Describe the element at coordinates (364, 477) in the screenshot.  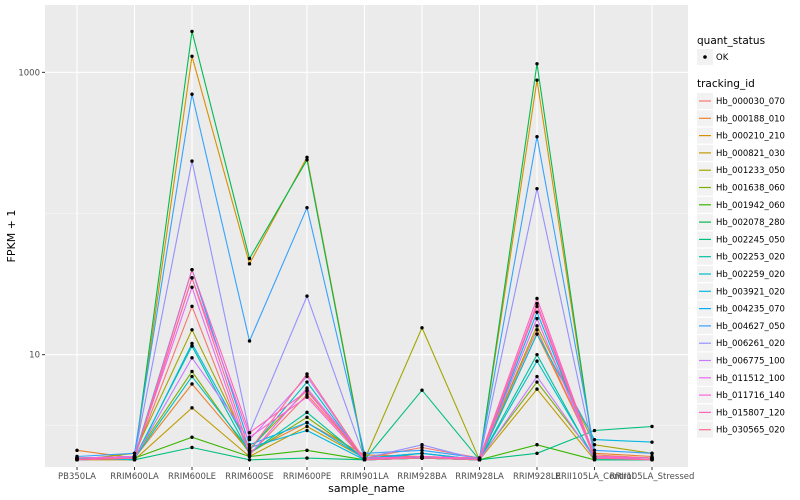
I see `x-tick-label: RRIM901LA` at that location.